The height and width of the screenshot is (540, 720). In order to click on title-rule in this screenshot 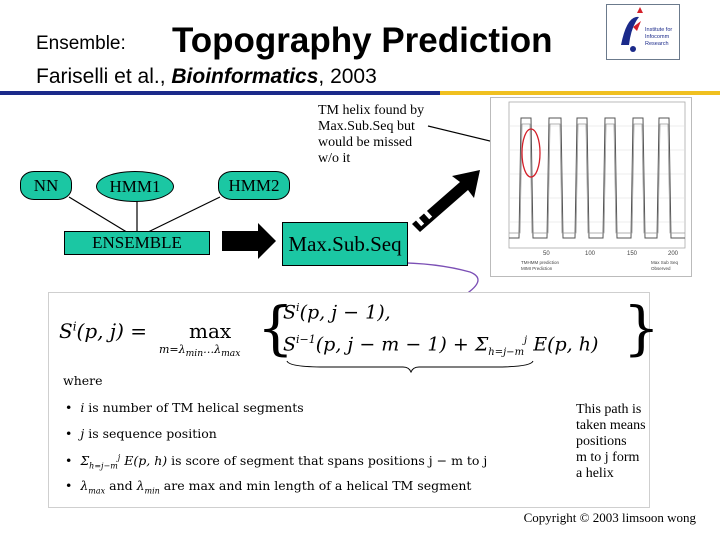, I will do `click(360, 93)`.